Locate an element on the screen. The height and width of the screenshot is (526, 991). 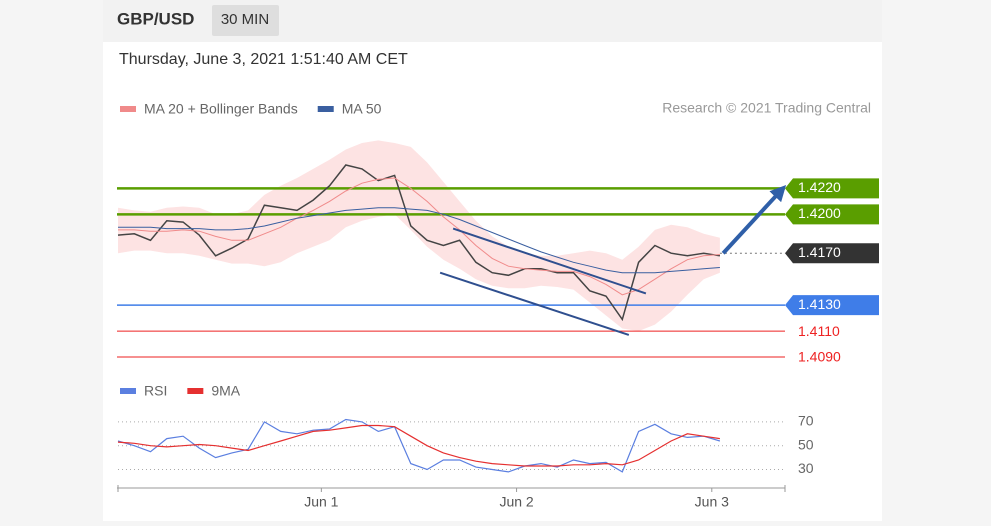
level-label: 1.4130 is located at coordinates (819, 304).